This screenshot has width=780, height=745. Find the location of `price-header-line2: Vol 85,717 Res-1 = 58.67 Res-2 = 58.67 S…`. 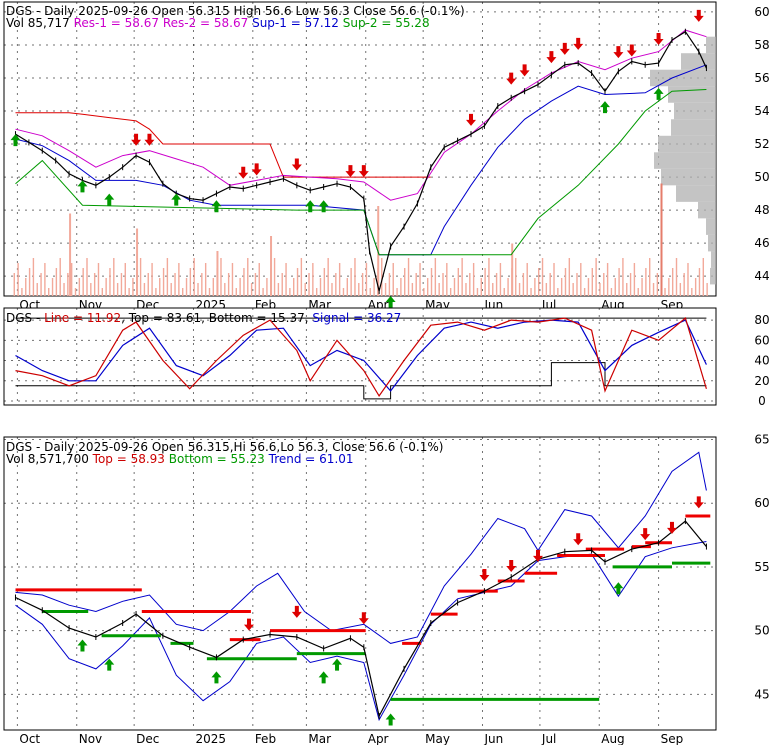

price-header-line2: Vol 85,717 Res-1 = 58.67 Res-2 = 58.67 S… is located at coordinates (218, 23).